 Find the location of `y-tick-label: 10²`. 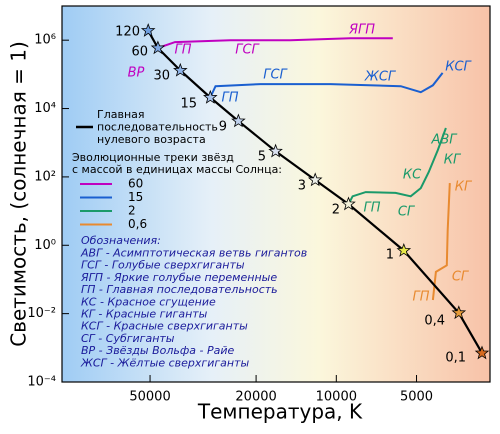

y-tick-label: 10² is located at coordinates (45, 176).